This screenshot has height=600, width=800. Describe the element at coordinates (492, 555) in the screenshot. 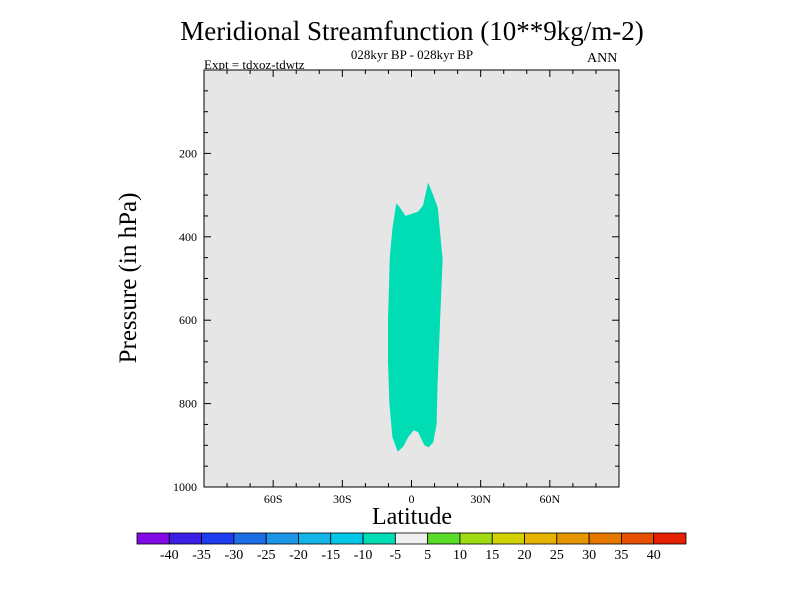

I see `colorbar-label: 15` at that location.